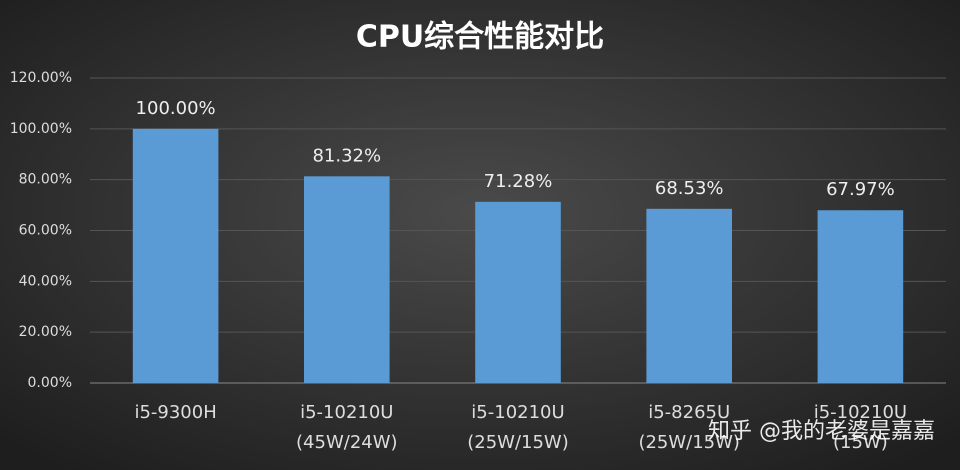 Image resolution: width=960 pixels, height=470 pixels. I want to click on y-tick-label: 20.00%, so click(45, 332).